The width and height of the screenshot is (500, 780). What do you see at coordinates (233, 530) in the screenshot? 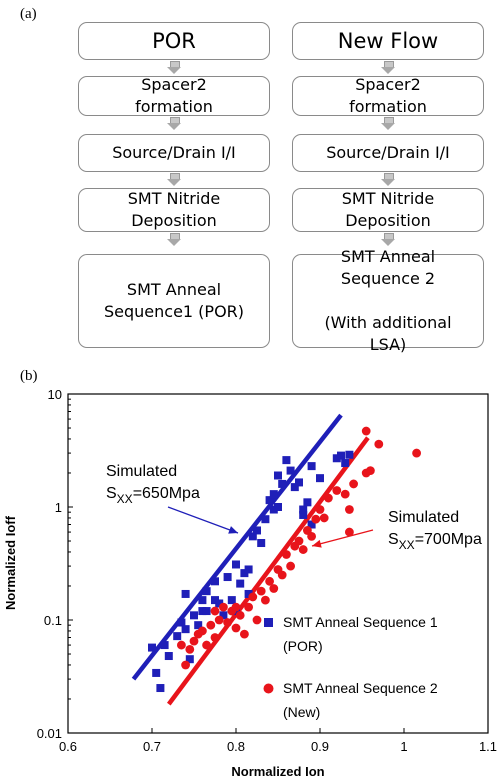
I see `annotation-1-arrowhead-icon` at bounding box center [233, 530].